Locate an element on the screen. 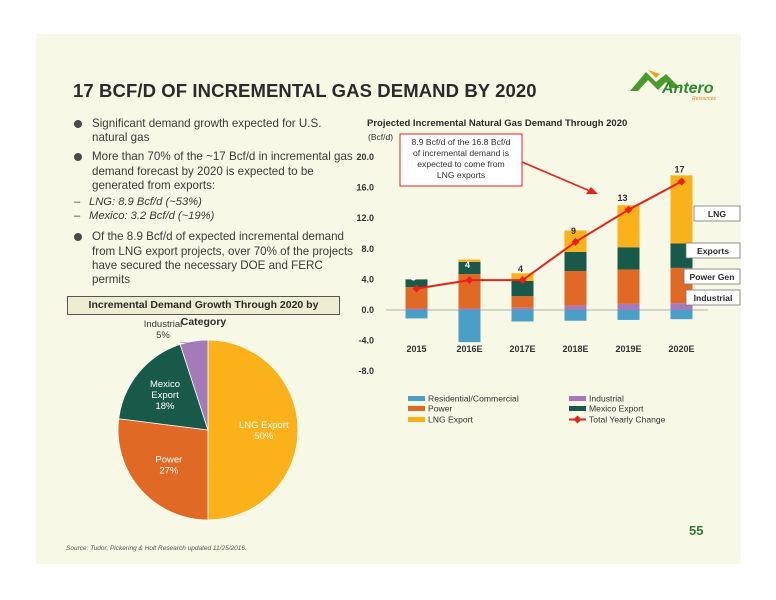 The image size is (776, 600). annotation-line: expected to come from is located at coordinates (460, 164).